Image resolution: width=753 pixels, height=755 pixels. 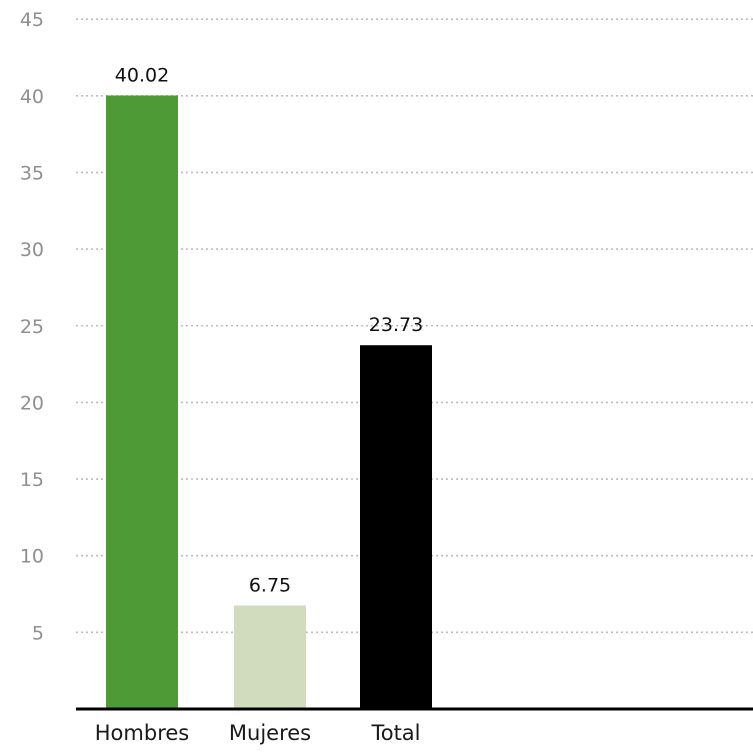 What do you see at coordinates (270, 586) in the screenshot?
I see `data-label: 6.75` at bounding box center [270, 586].